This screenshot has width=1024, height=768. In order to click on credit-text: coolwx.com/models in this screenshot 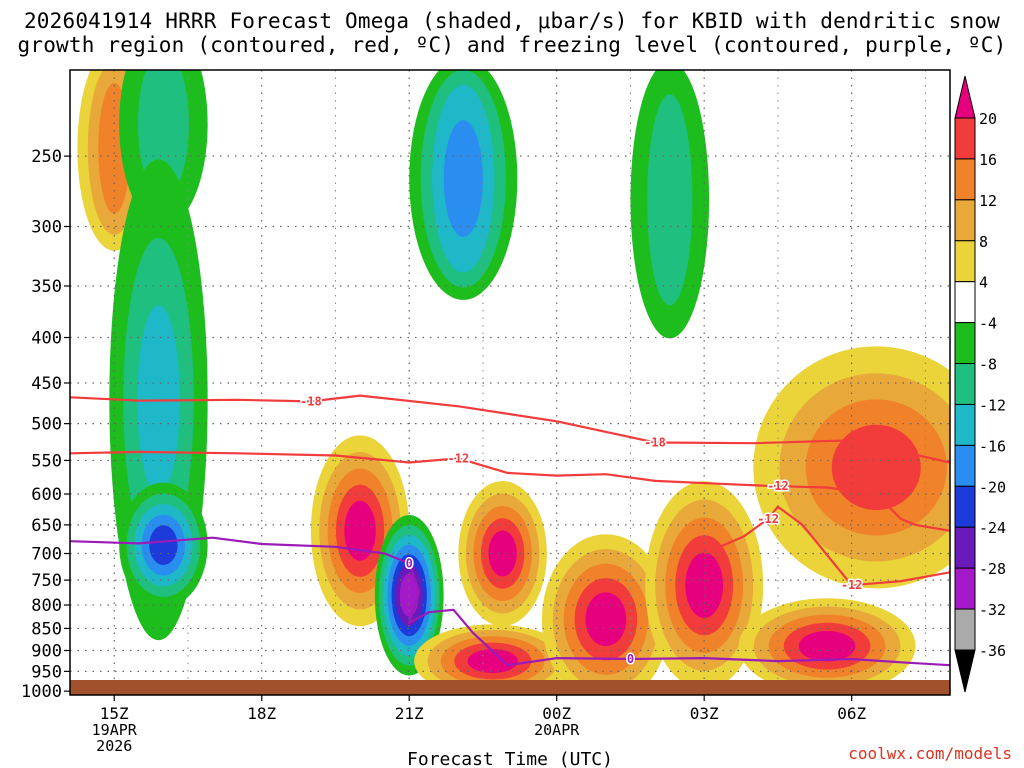, I will do `click(930, 753)`.